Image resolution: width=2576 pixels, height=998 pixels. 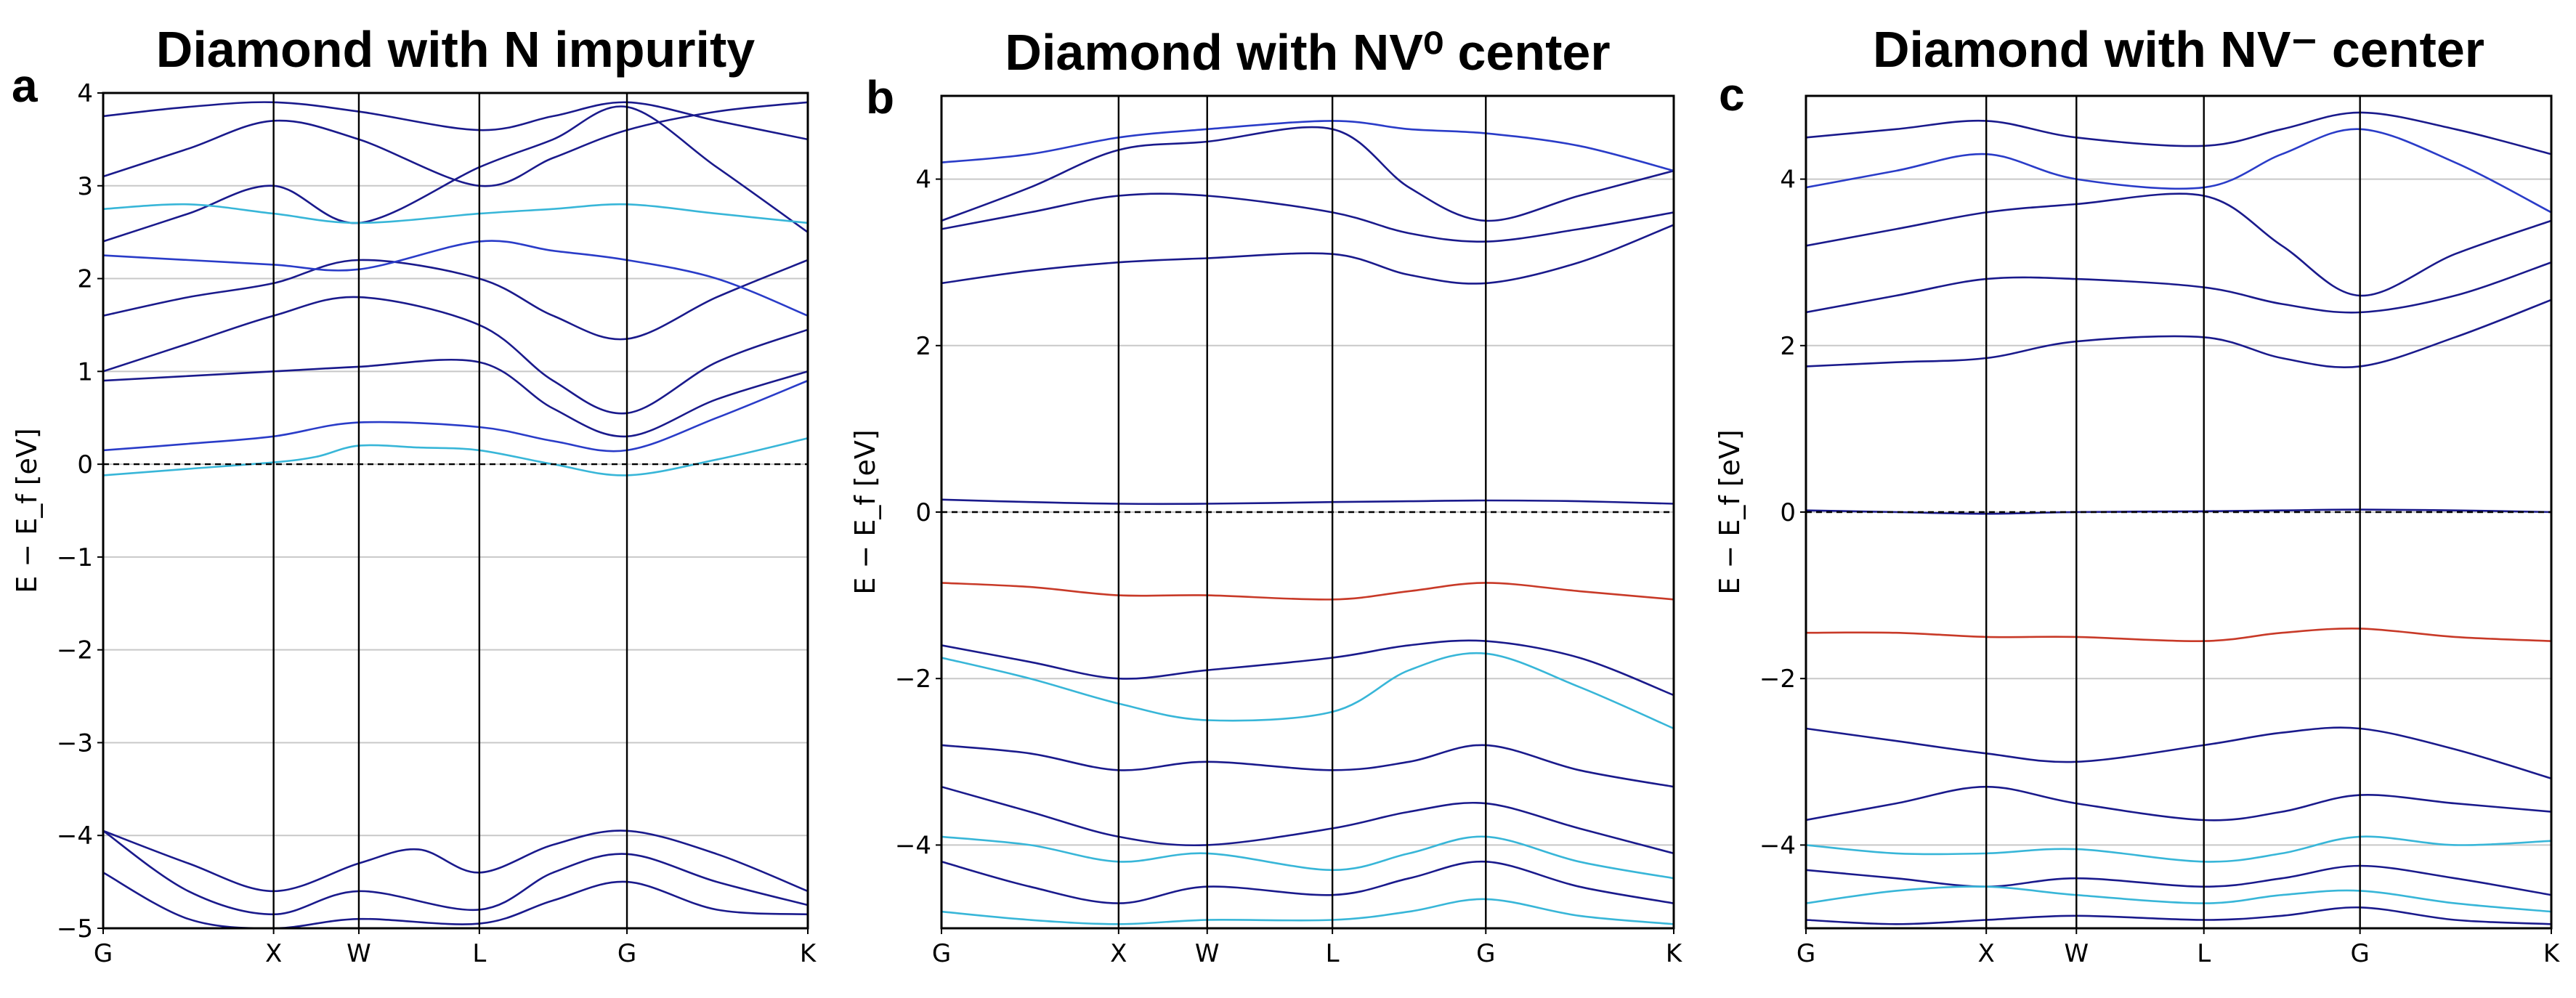 I want to click on panel-label: a, so click(x=25, y=86).